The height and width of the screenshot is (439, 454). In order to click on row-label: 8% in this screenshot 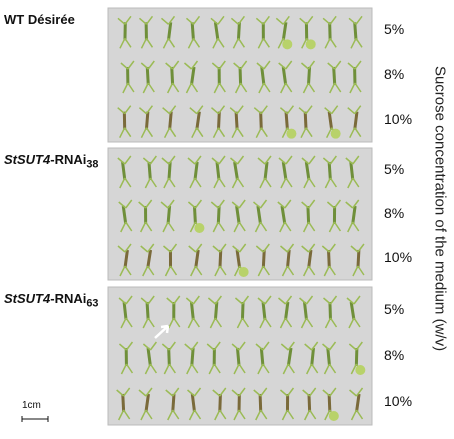, I will do `click(394, 355)`.